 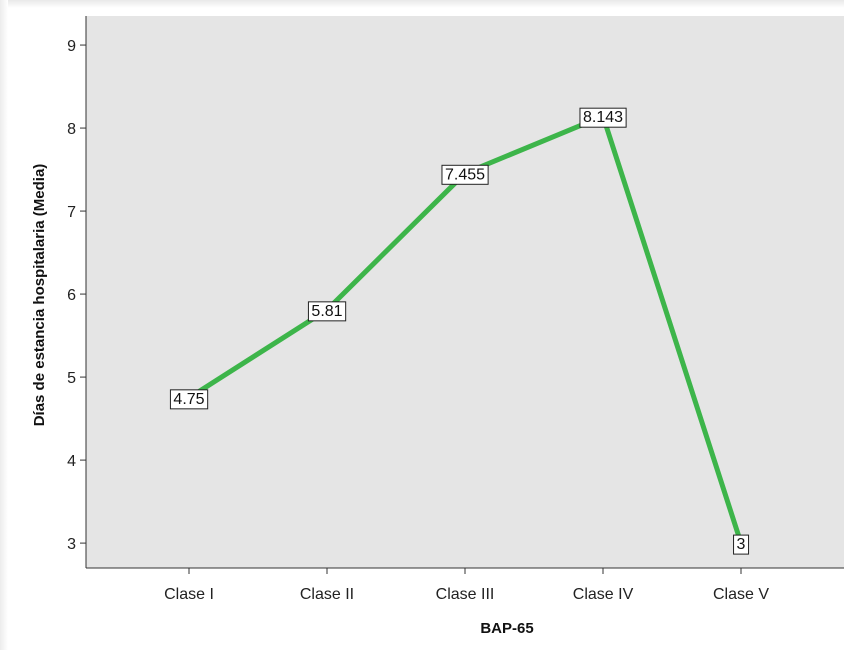 I want to click on x-tick-label: Clase II, so click(x=327, y=594).